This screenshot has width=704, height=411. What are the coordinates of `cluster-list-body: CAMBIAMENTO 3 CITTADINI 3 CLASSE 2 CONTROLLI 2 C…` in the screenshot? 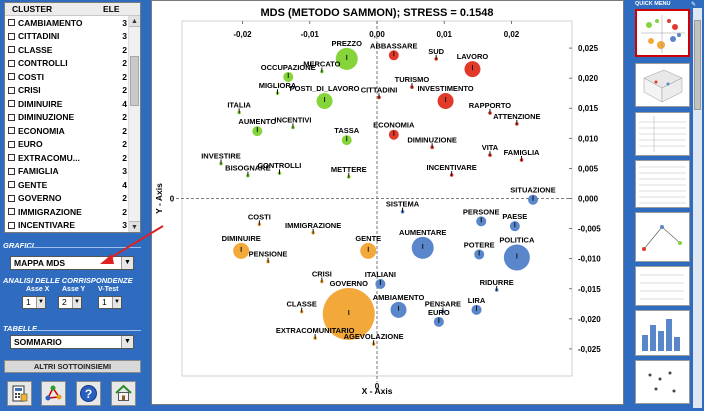 It's located at (66, 124).